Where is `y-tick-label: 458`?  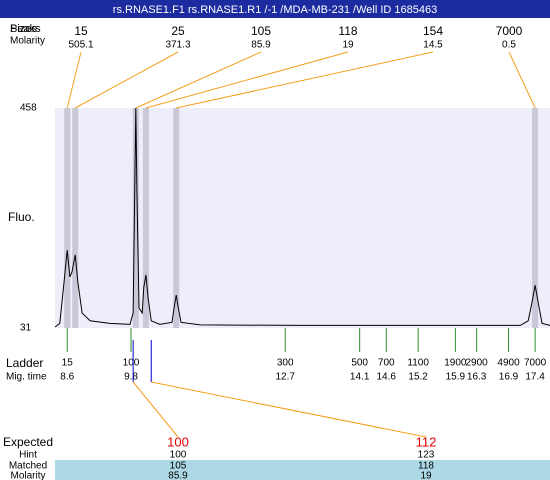 y-tick-label: 458 is located at coordinates (28, 108).